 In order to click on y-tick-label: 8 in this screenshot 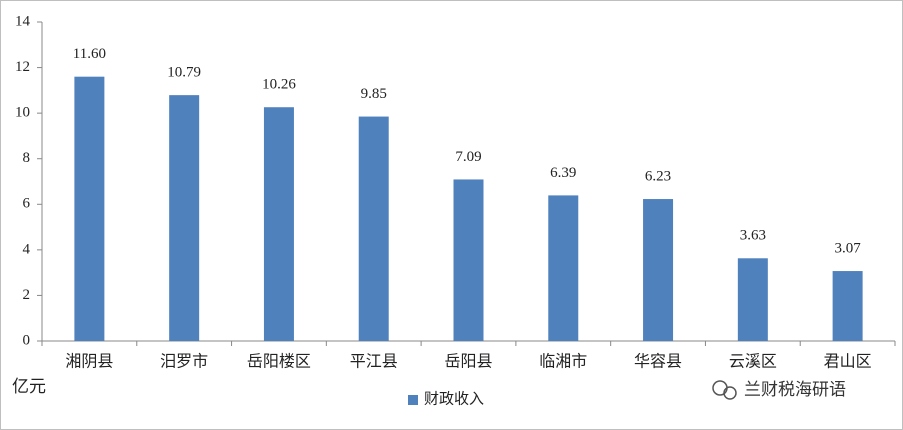, I will do `click(27, 158)`.